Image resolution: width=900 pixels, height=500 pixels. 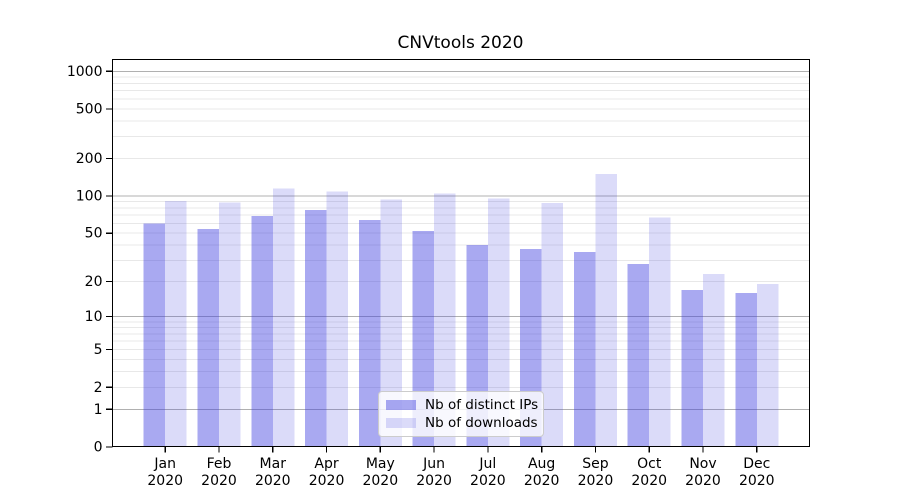 I want to click on x-tick-label-month: Jan, so click(x=164, y=464).